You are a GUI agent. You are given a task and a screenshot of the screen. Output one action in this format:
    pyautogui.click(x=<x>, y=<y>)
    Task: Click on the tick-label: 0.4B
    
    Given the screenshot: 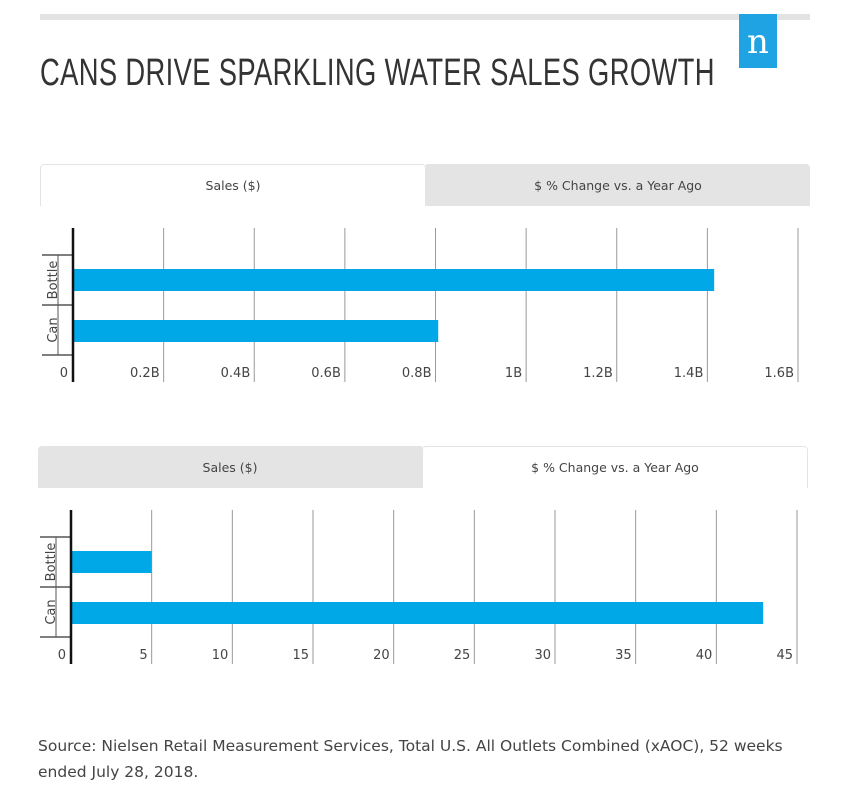 What is the action you would take?
    pyautogui.click(x=236, y=373)
    